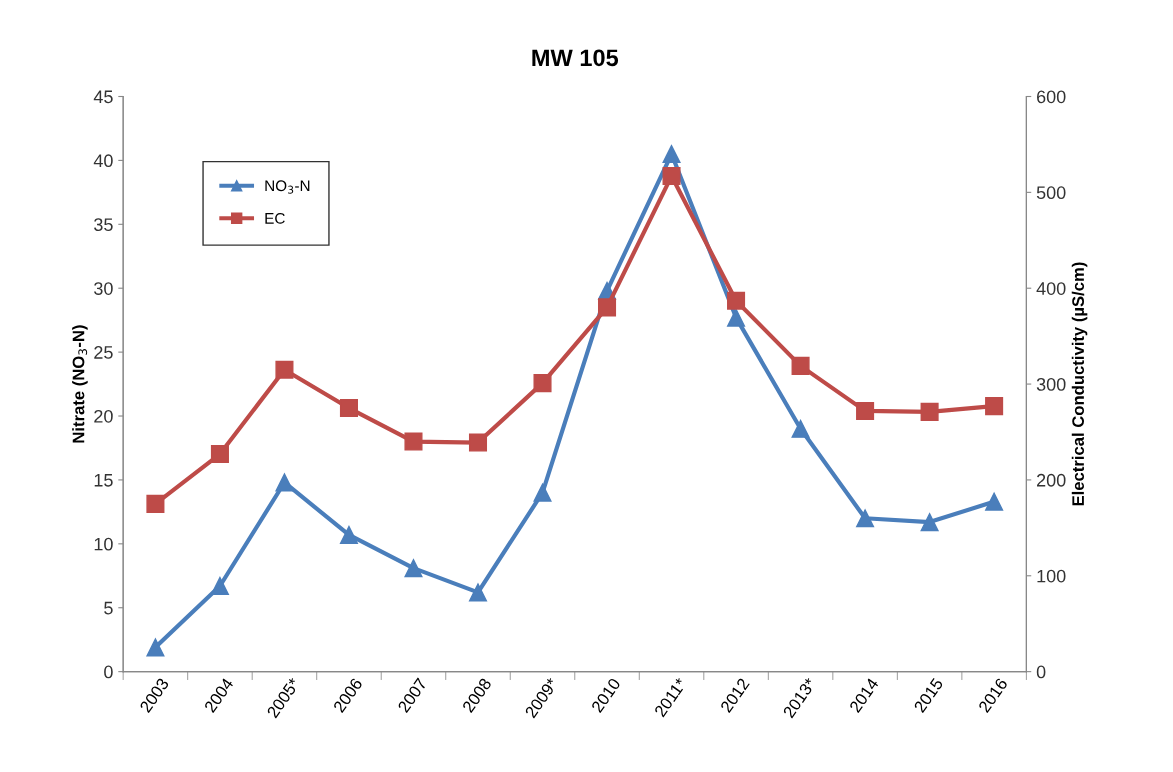  I want to click on y-axis-title: Nitrate (NO$_{3}$-N), so click(80, 384).